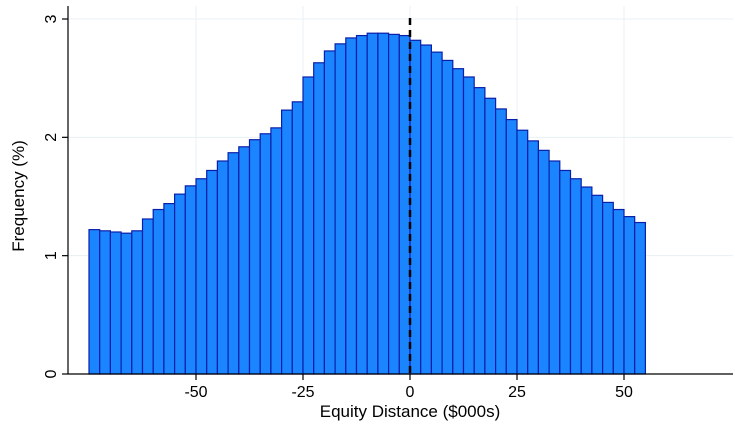 The image size is (735, 429). I want to click on x-tick-label: 0, so click(410, 392).